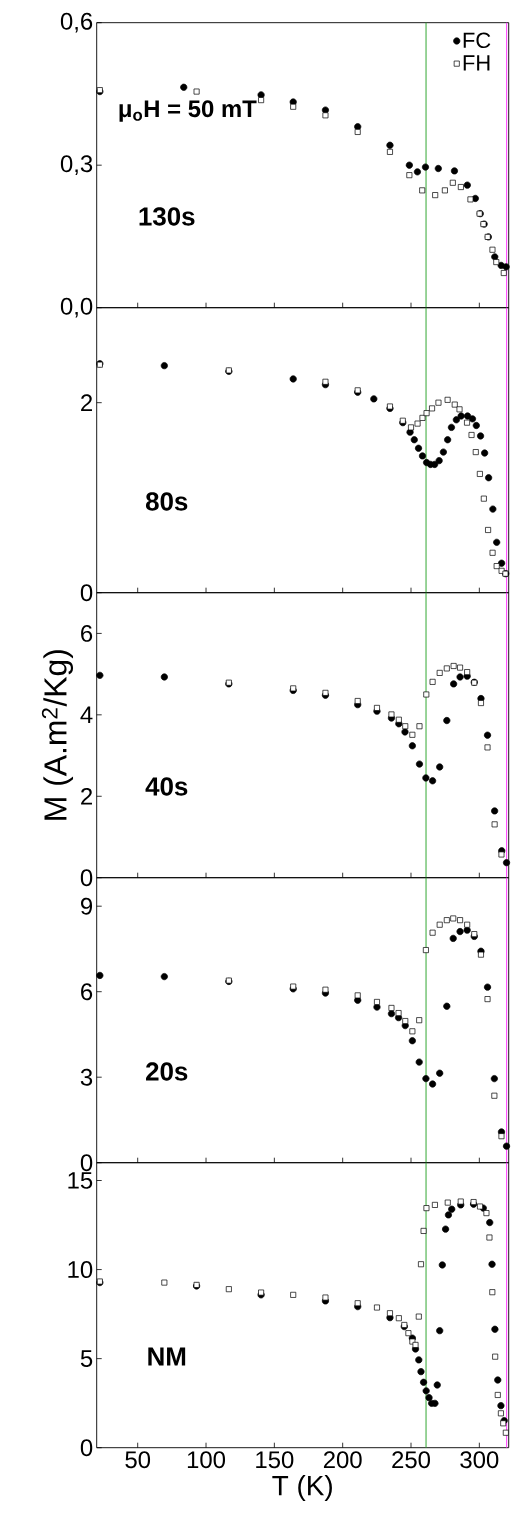 This screenshot has width=523, height=1528. I want to click on annotation: 20s, so click(167, 1071).